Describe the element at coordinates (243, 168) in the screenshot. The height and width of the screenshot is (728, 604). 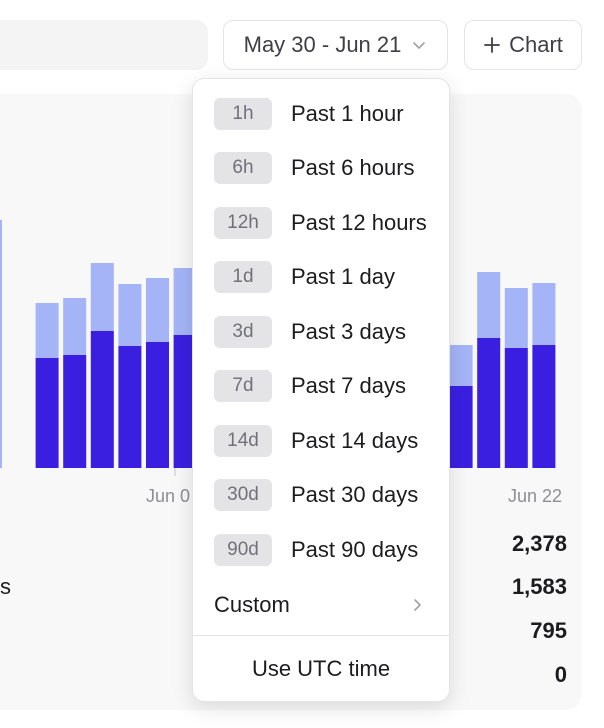
I see `badge: 6h` at that location.